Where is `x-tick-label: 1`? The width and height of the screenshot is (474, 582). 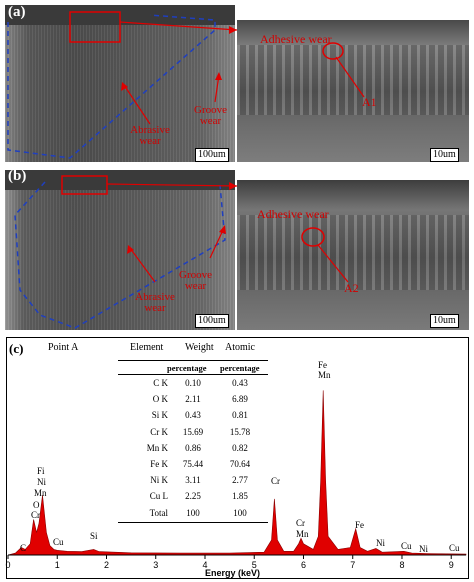 x-tick-label: 1 is located at coordinates (57, 565).